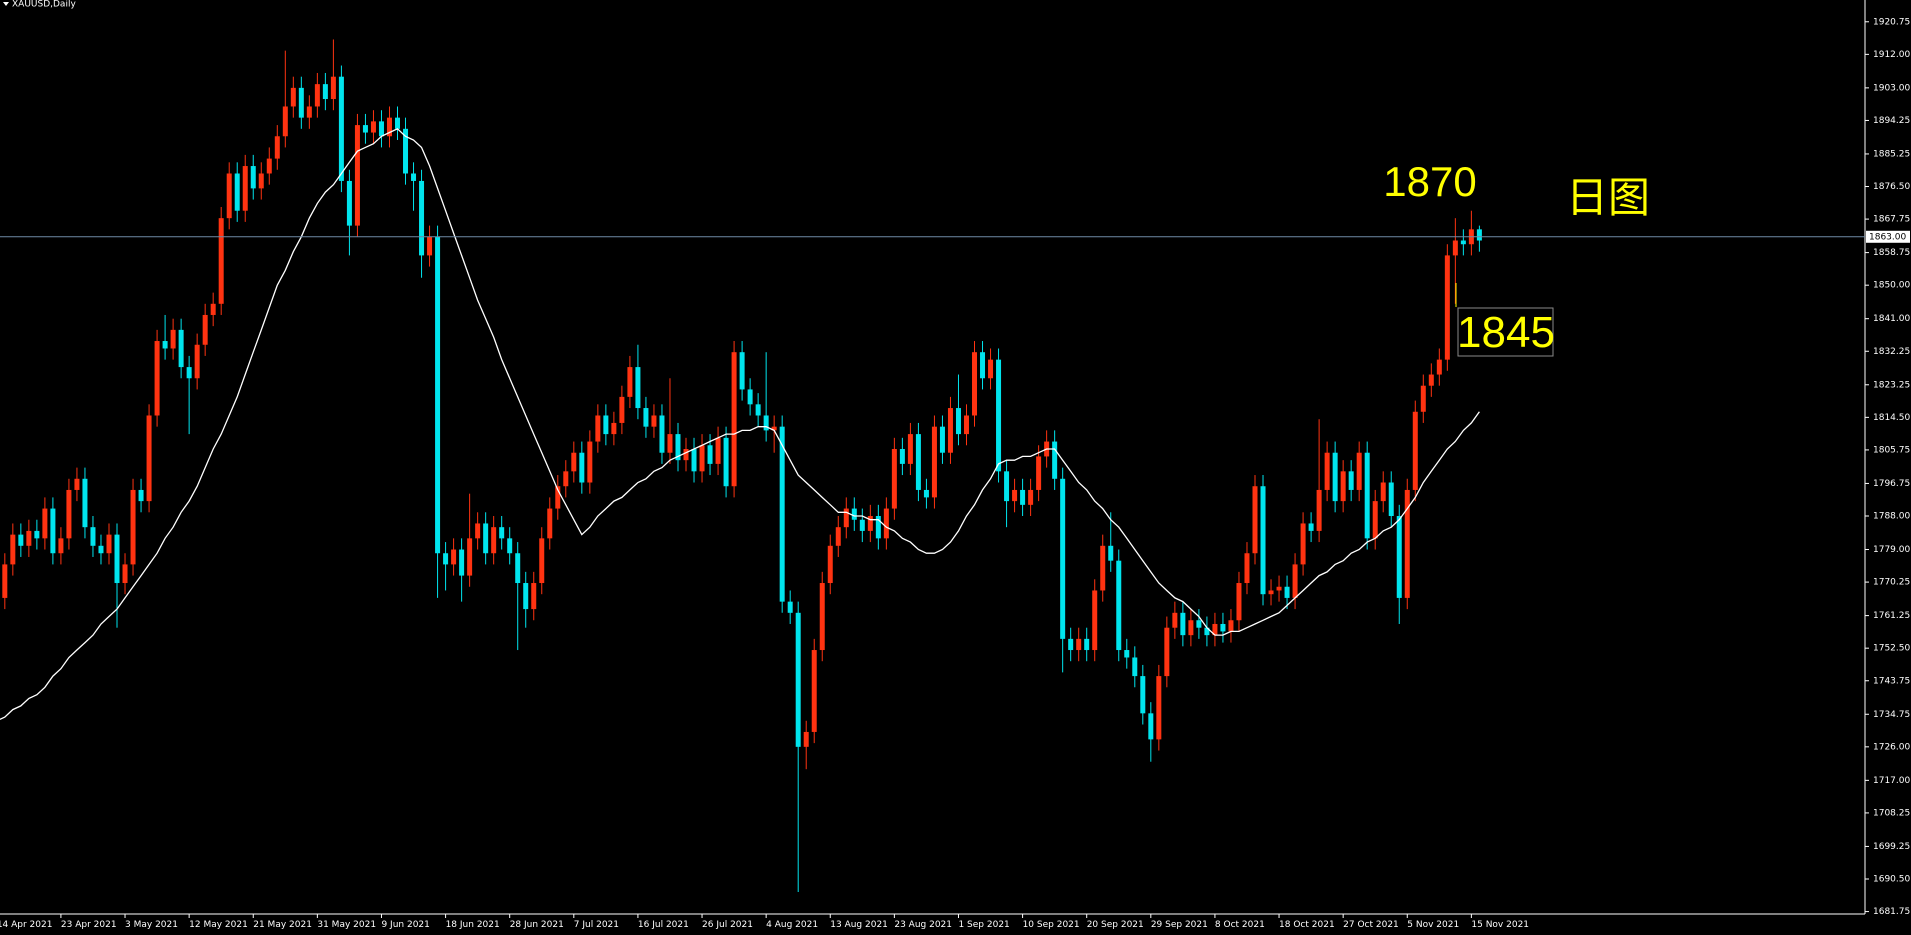 This screenshot has width=1911, height=935. Describe the element at coordinates (1891, 681) in the screenshot. I see `y-tick-label: 1743.75` at that location.